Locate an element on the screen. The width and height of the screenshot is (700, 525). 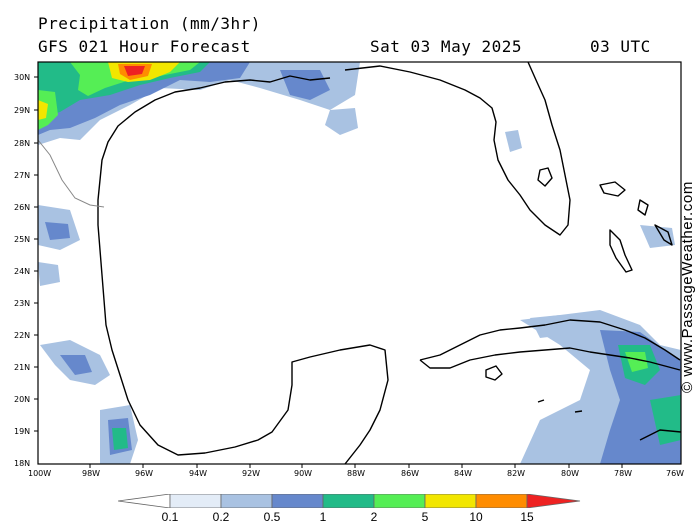
lon-label: 88W is located at coordinates (356, 473).